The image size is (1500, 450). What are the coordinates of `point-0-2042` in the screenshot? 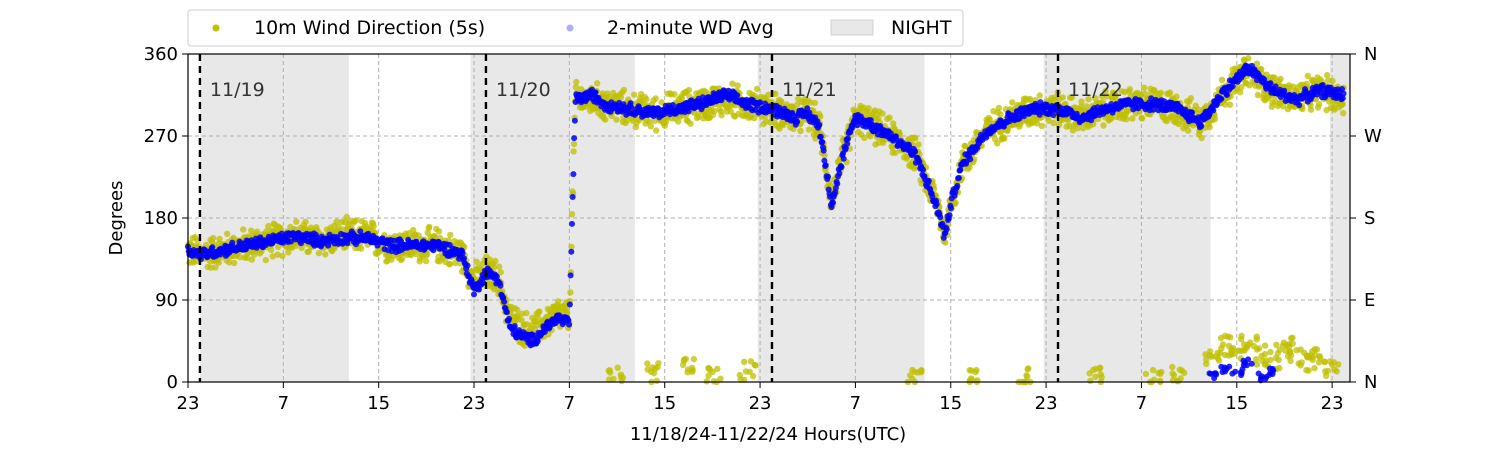 It's located at (1283, 106).